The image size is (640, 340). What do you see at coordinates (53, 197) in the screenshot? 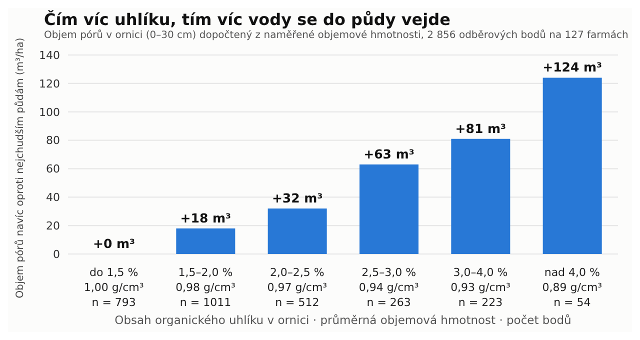
I see `y-tick-label: 40` at bounding box center [53, 197].